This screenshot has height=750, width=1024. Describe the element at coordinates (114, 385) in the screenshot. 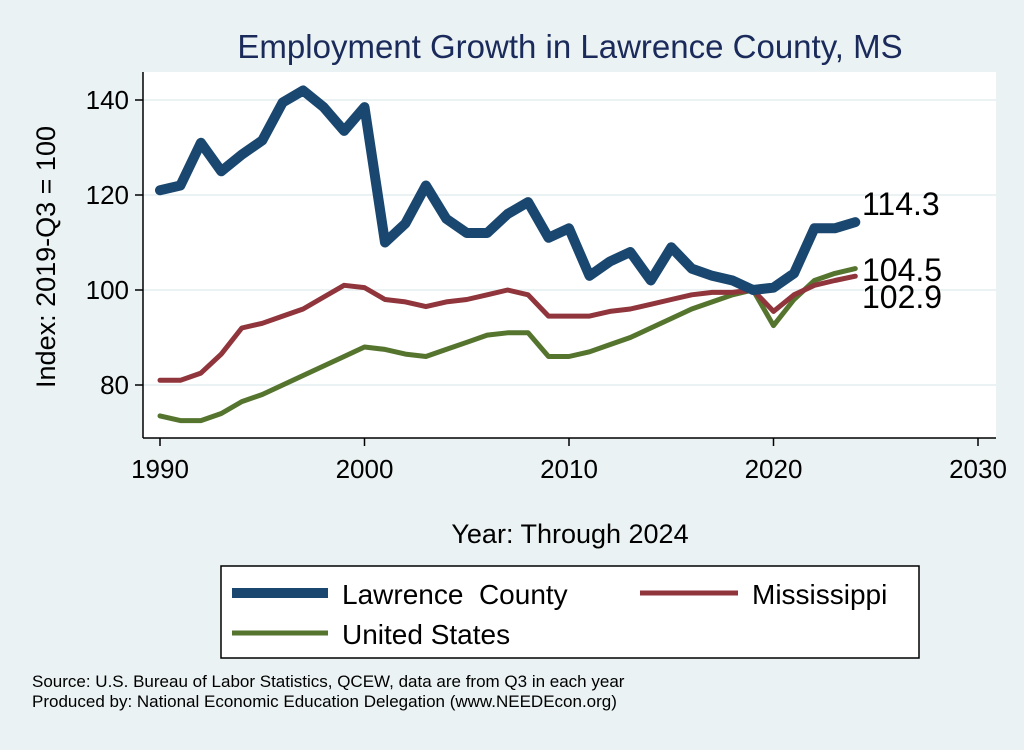

I see `y-tick-label-80: 80` at that location.